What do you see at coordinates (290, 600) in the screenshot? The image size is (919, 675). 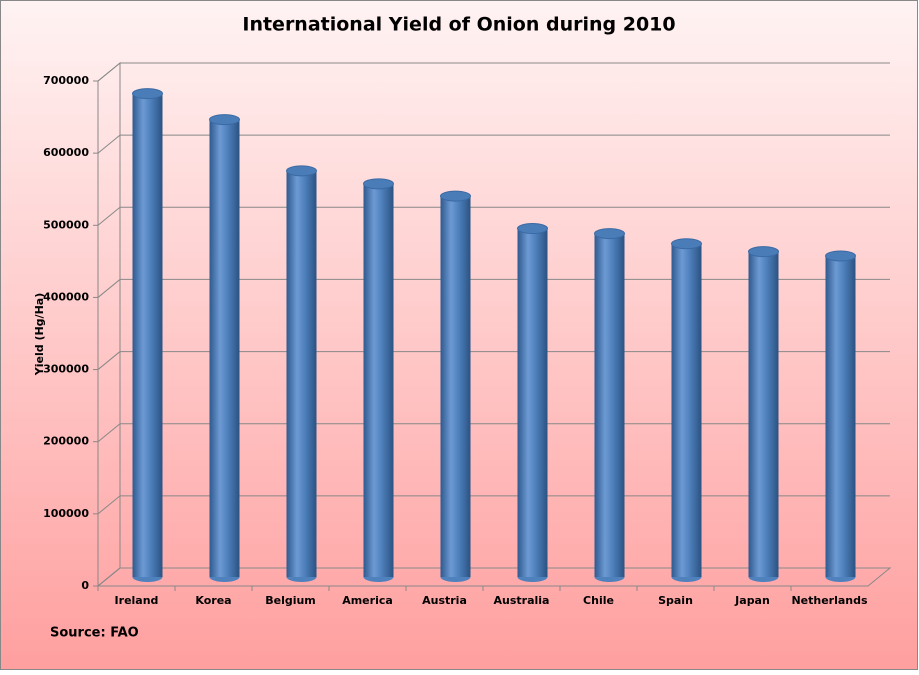 I see `x-tick-label: Belgium` at bounding box center [290, 600].